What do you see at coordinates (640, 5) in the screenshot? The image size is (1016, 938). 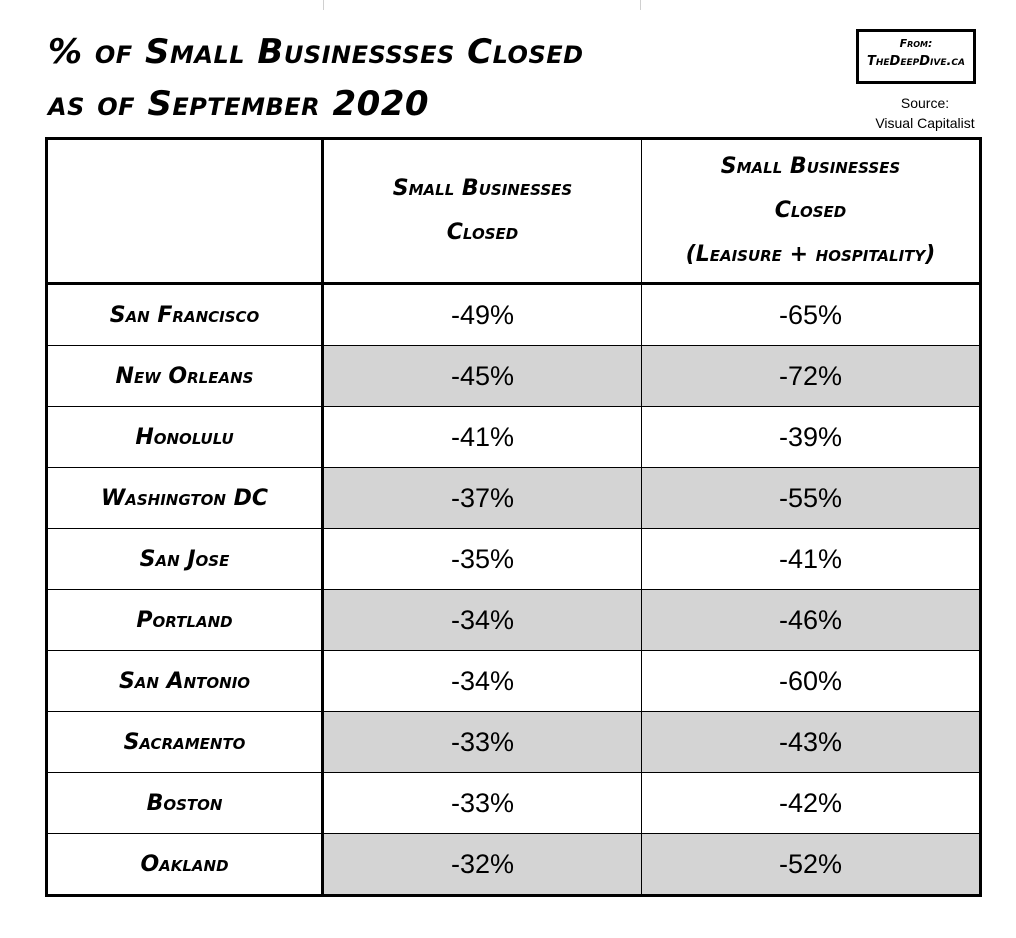 I see `top-divider-right` at bounding box center [640, 5].